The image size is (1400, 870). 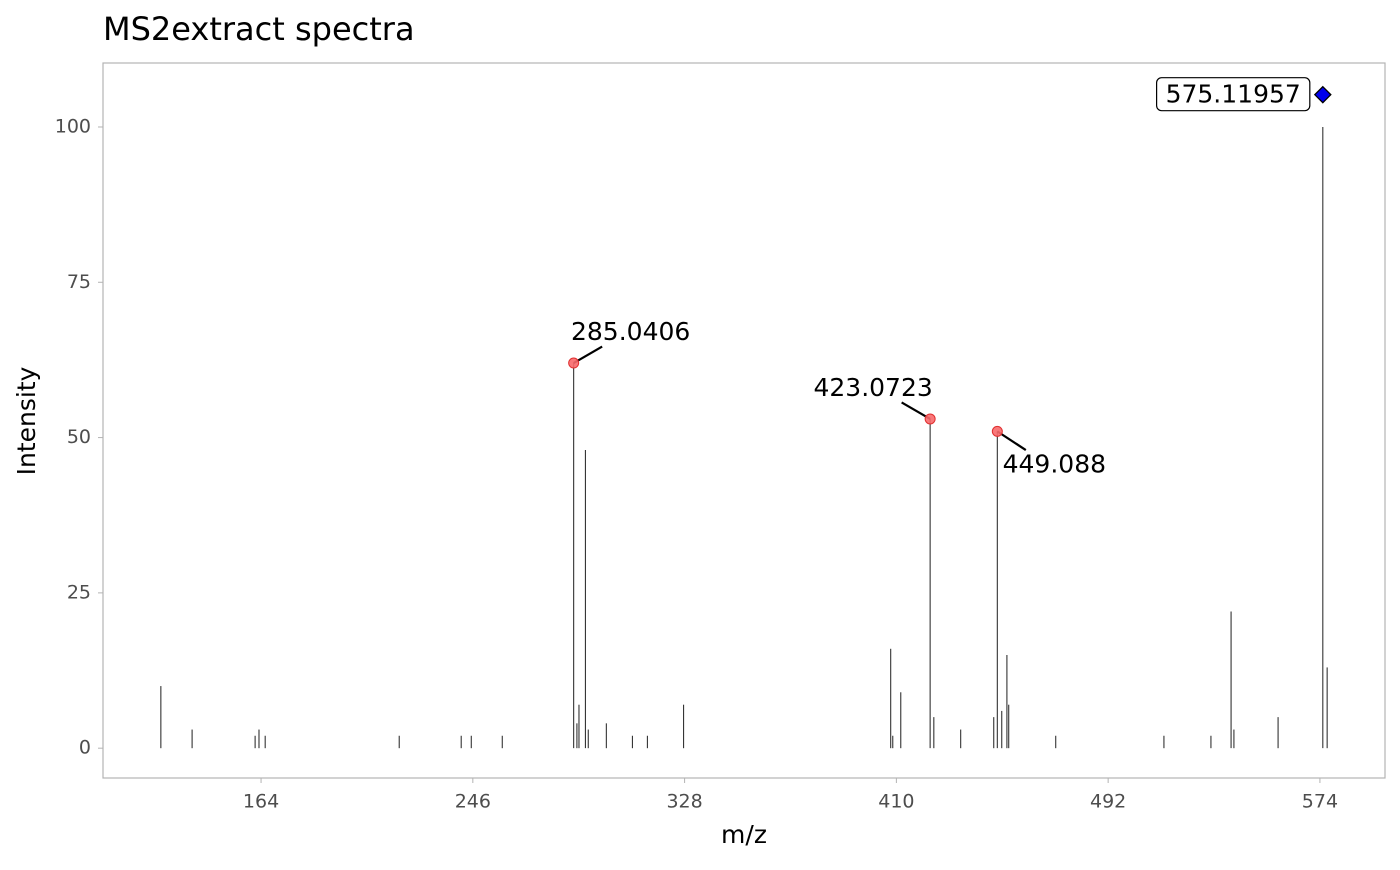 What do you see at coordinates (684, 802) in the screenshot?
I see `x-tick-label: 328` at bounding box center [684, 802].